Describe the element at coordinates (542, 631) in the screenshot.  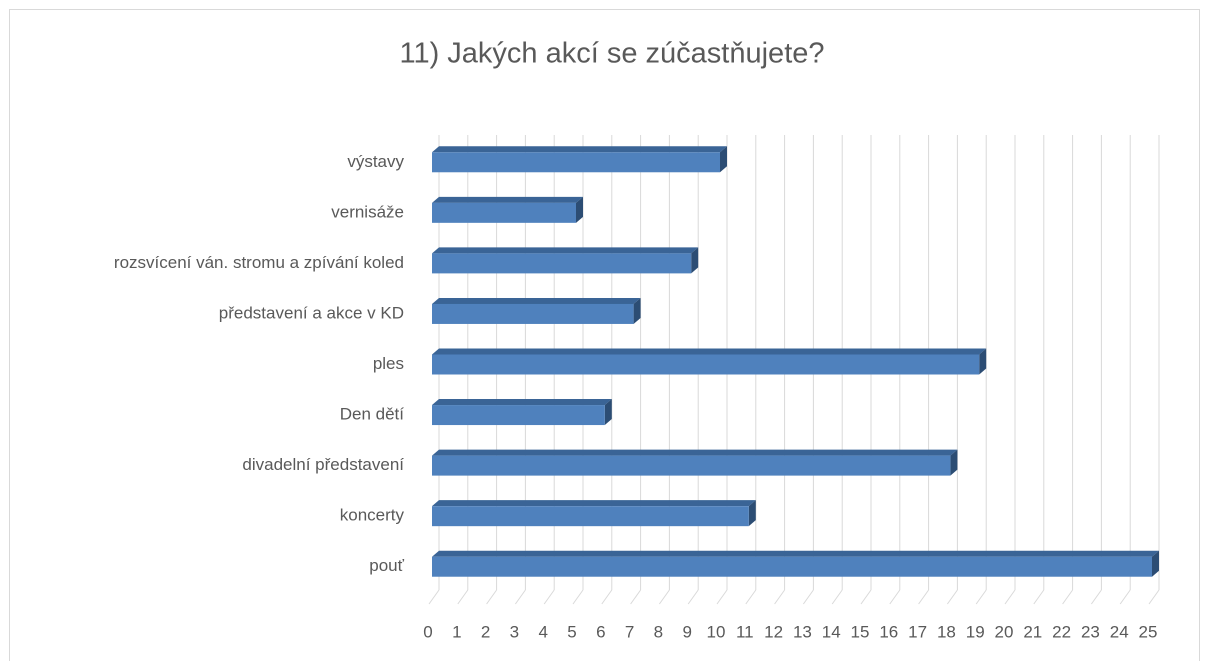
I see `x-tick-label: 4` at that location.